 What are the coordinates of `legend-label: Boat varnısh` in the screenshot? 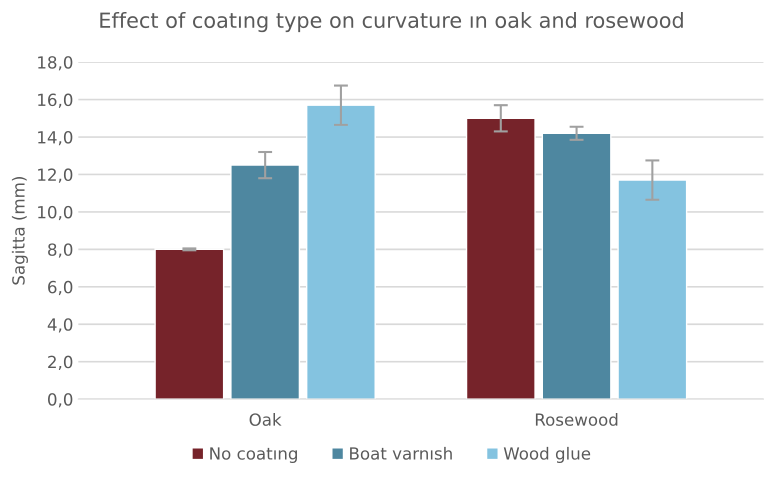 It's located at (401, 453).